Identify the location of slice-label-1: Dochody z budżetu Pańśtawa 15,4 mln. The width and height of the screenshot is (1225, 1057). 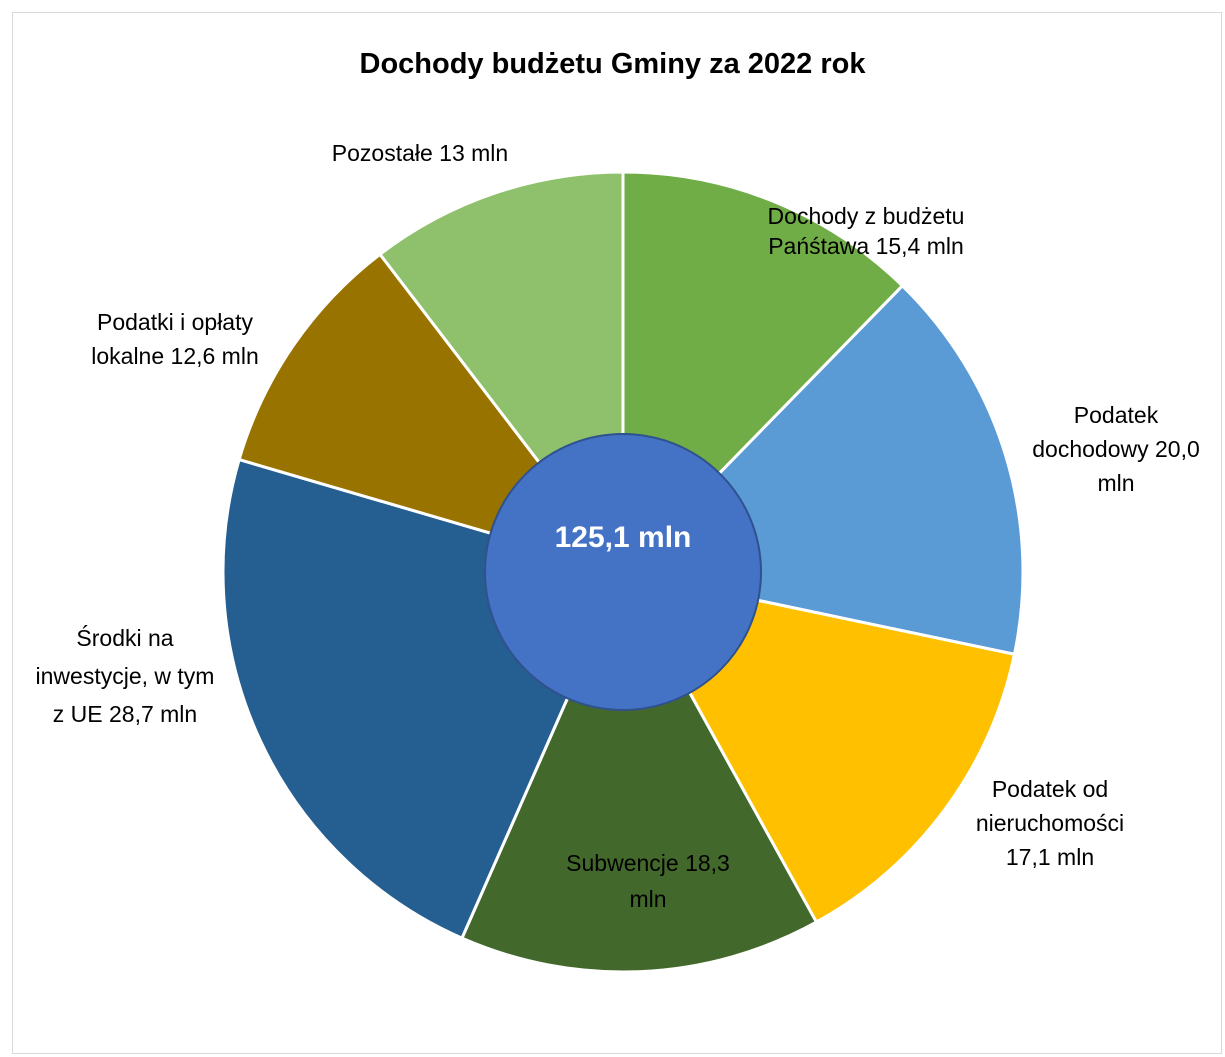
(866, 231).